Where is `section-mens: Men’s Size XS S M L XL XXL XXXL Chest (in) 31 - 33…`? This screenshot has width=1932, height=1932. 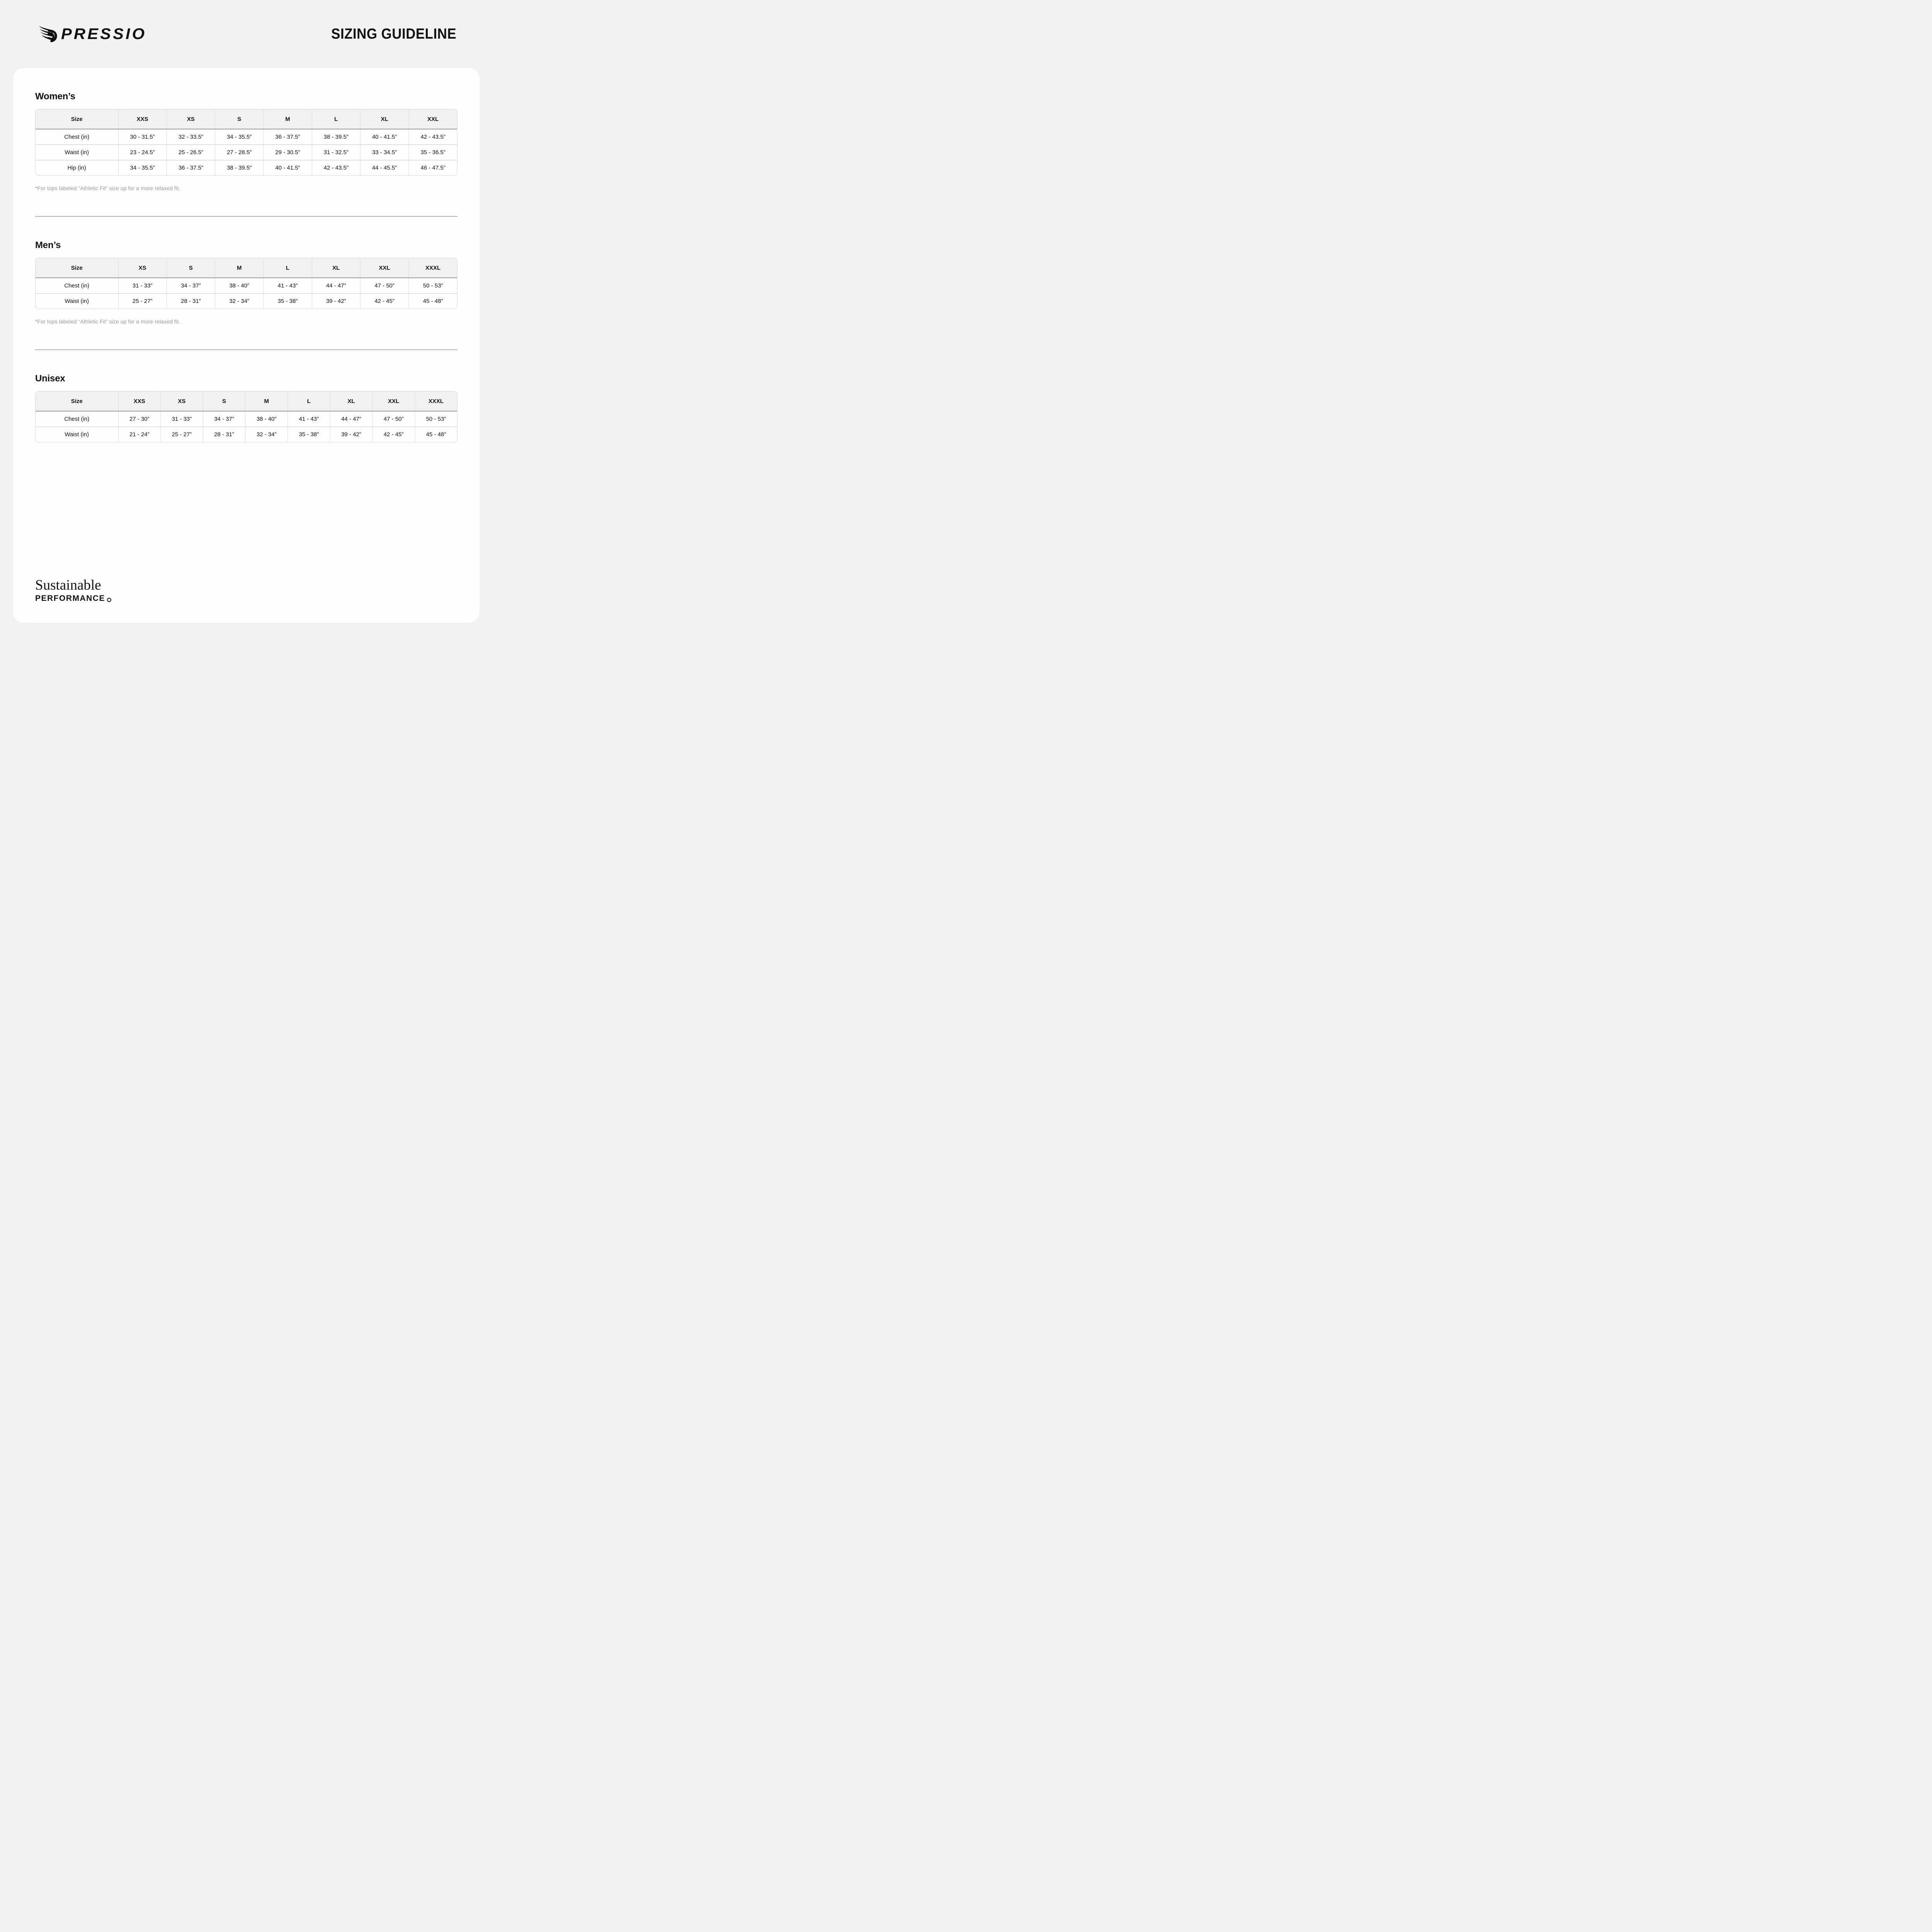
section-mens: Men’s Size XS S M L XL XXL XXXL Chest (in) 31 - 33… is located at coordinates (246, 282).